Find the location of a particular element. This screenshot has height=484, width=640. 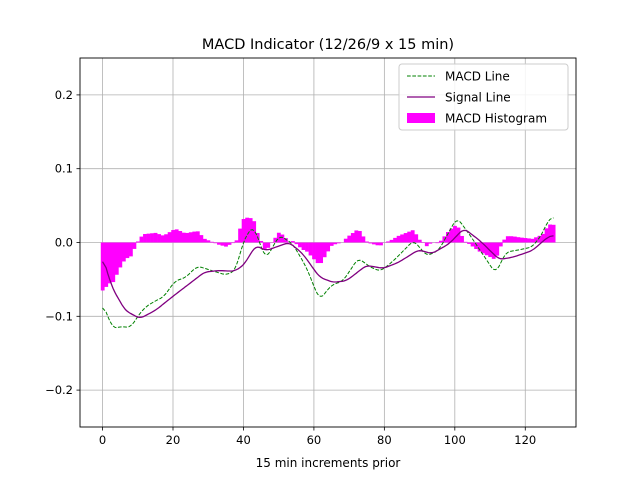

y-tick-label: −0.2 is located at coordinates (59, 390).